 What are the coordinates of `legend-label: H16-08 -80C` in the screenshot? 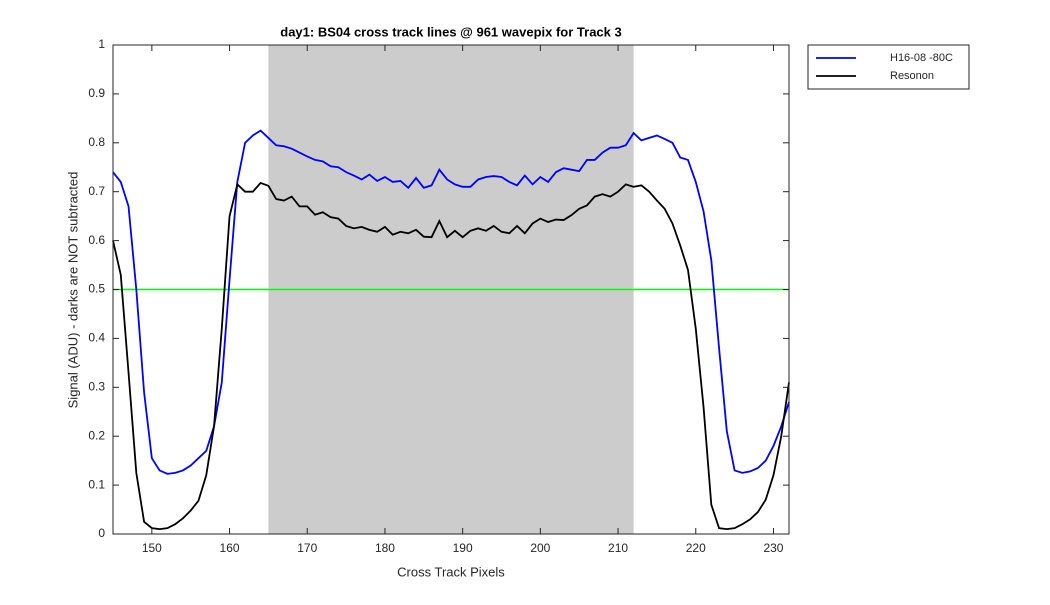 It's located at (921, 58).